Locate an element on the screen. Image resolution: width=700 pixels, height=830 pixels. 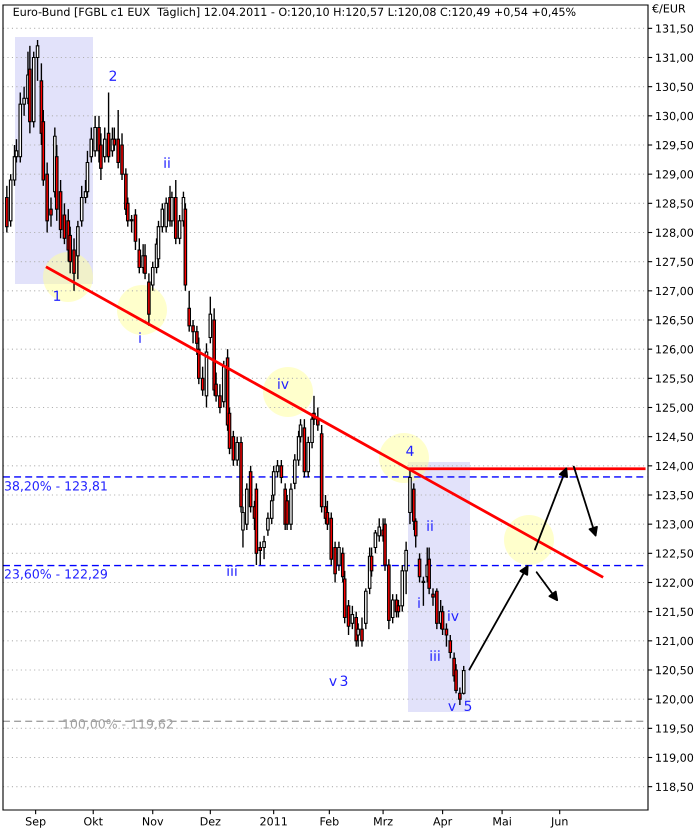
y-tick-label: 122,00 is located at coordinates (675, 583).